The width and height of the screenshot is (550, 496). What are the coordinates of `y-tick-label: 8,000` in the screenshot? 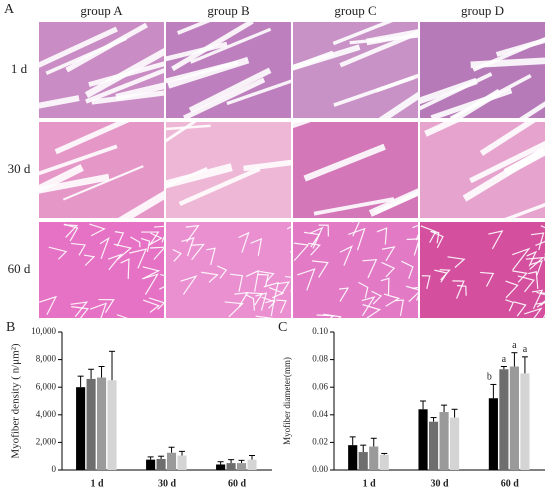 It's located at (46, 359).